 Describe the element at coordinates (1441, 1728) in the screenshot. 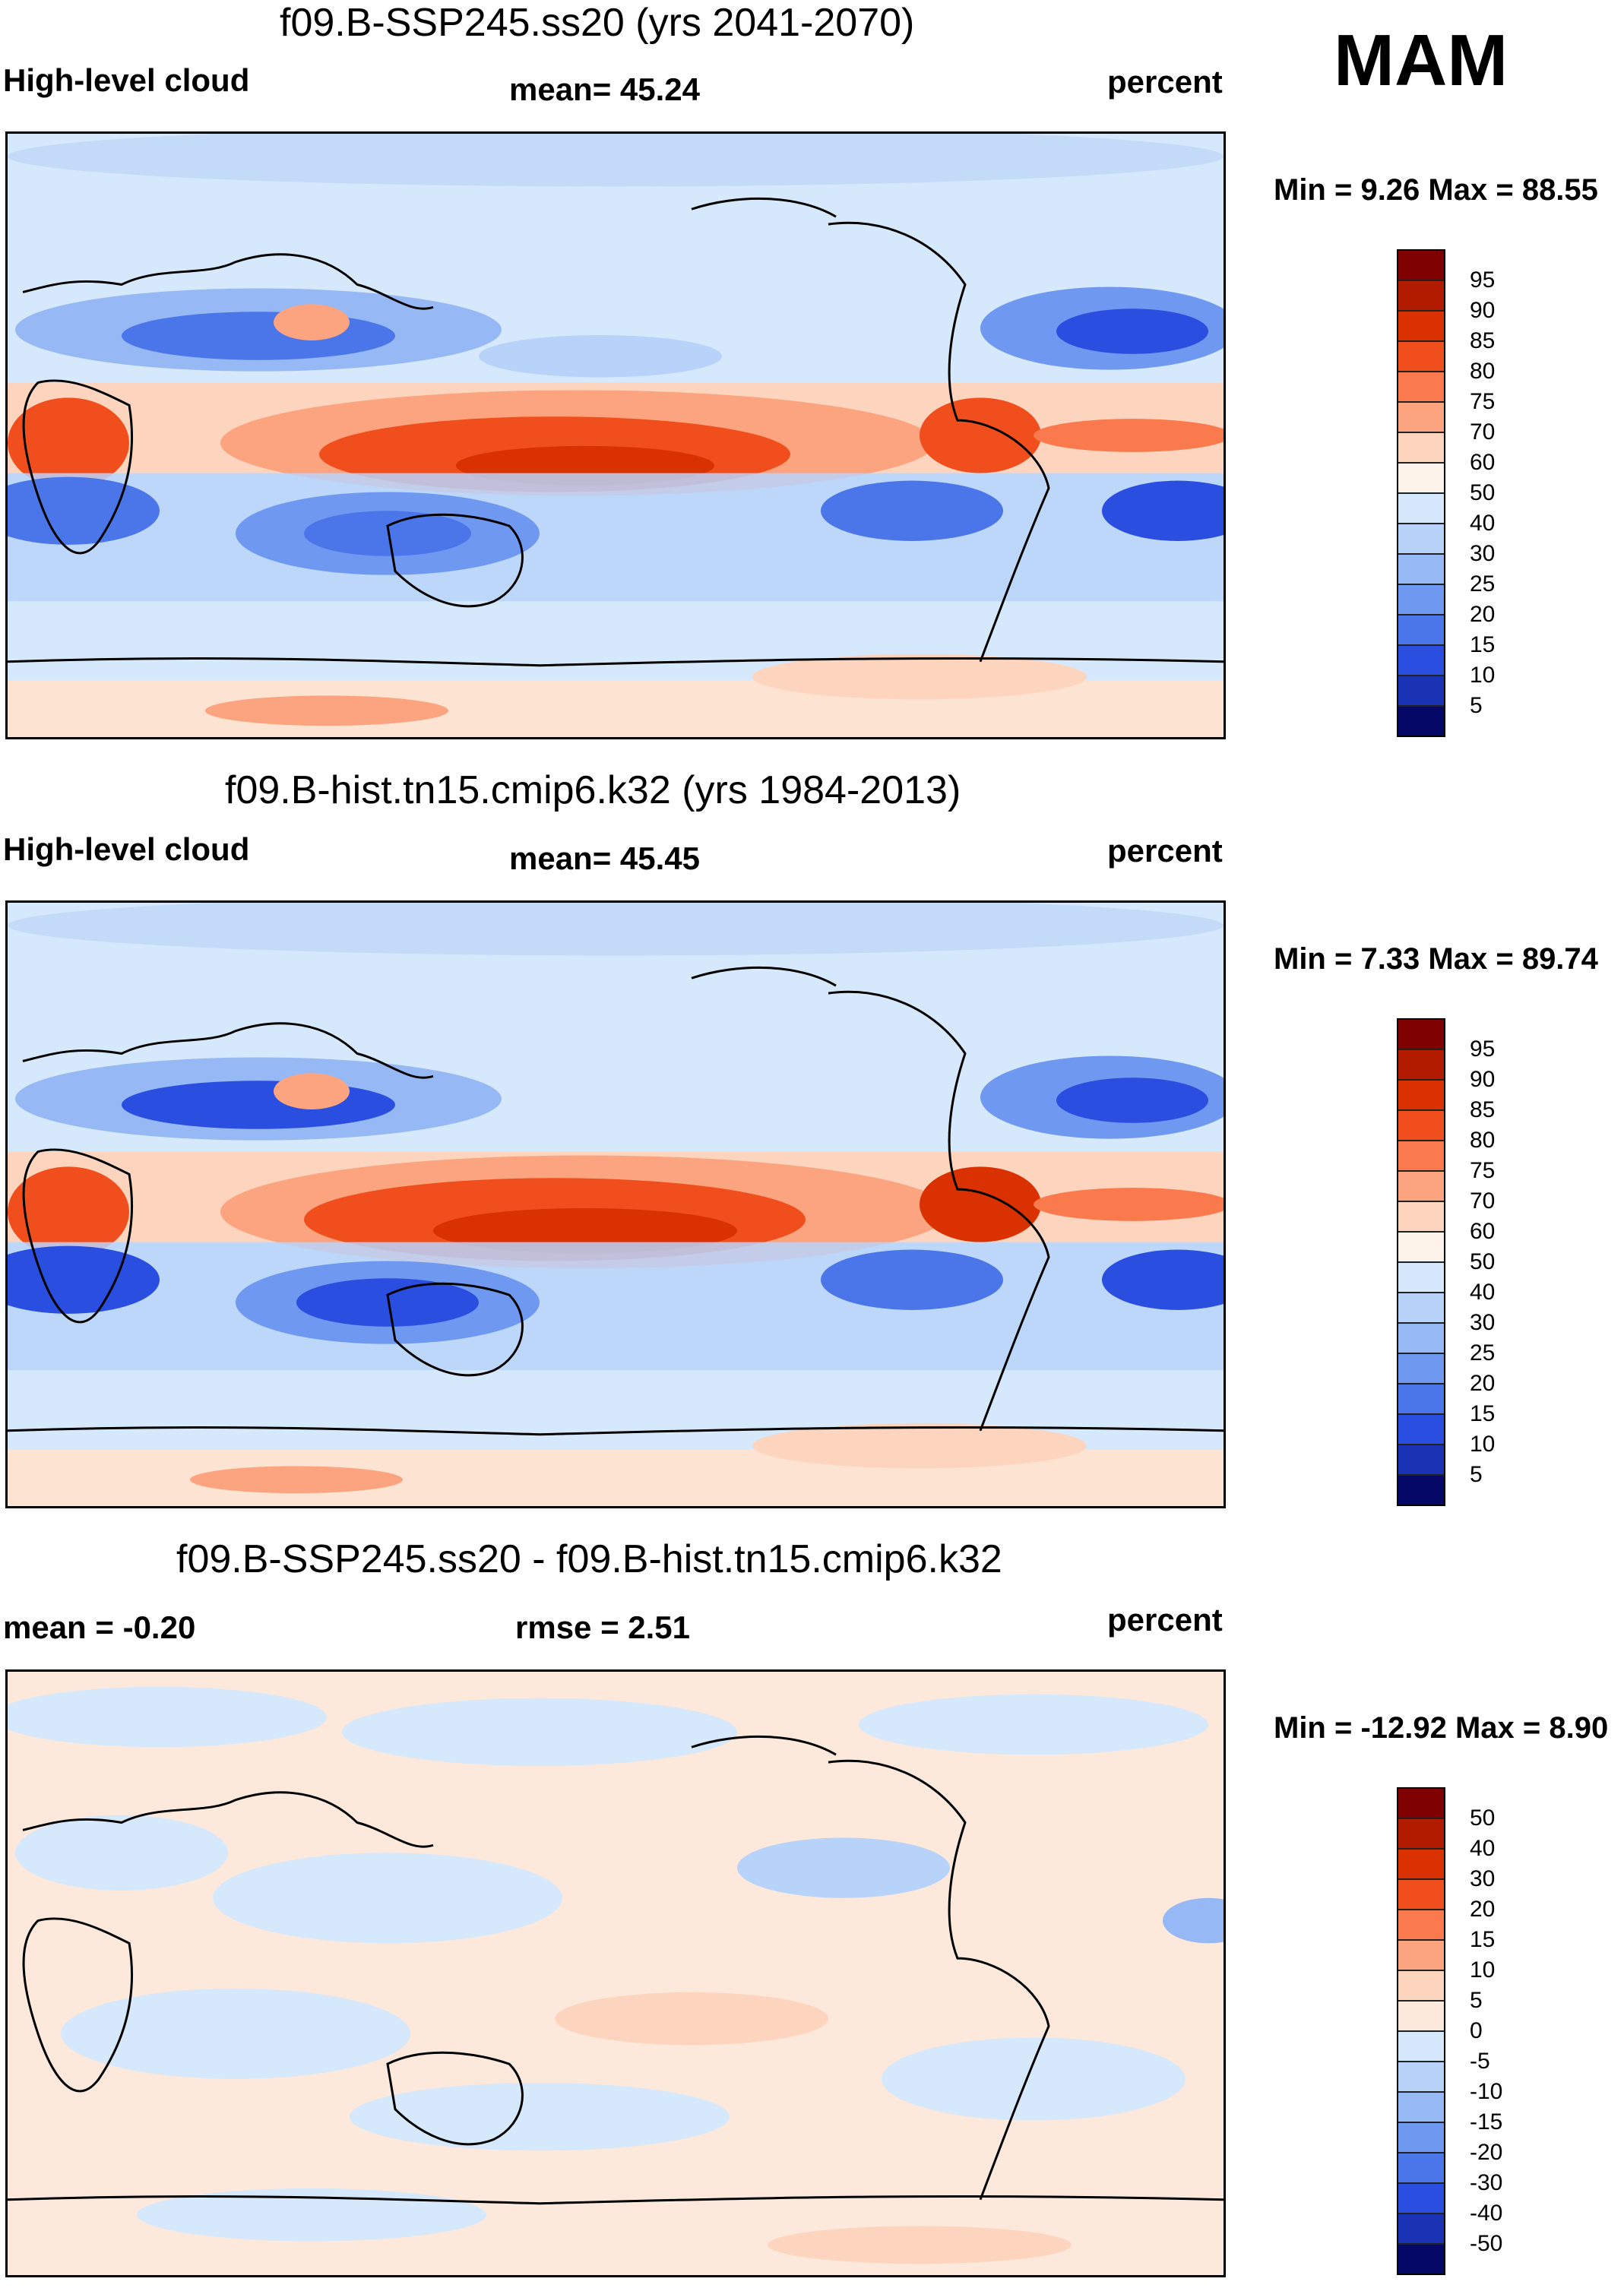

I see `panel-3-minmax: Min = -12.92 Max = 8.90` at that location.